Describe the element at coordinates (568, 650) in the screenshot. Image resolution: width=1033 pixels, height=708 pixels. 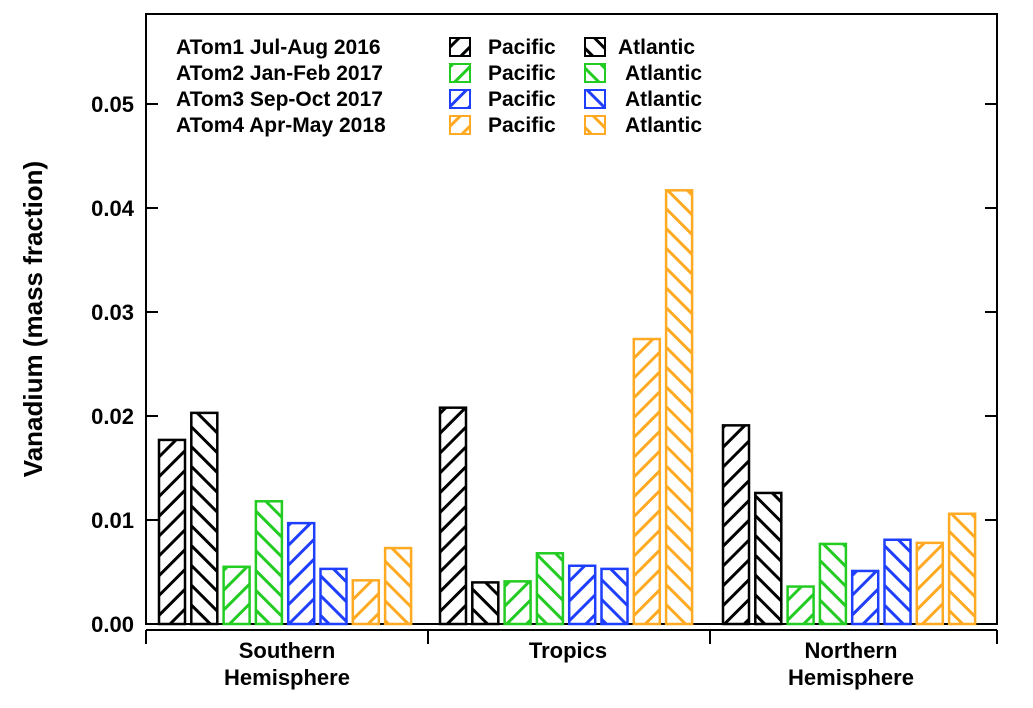
I see `category-label: Tropics` at that location.